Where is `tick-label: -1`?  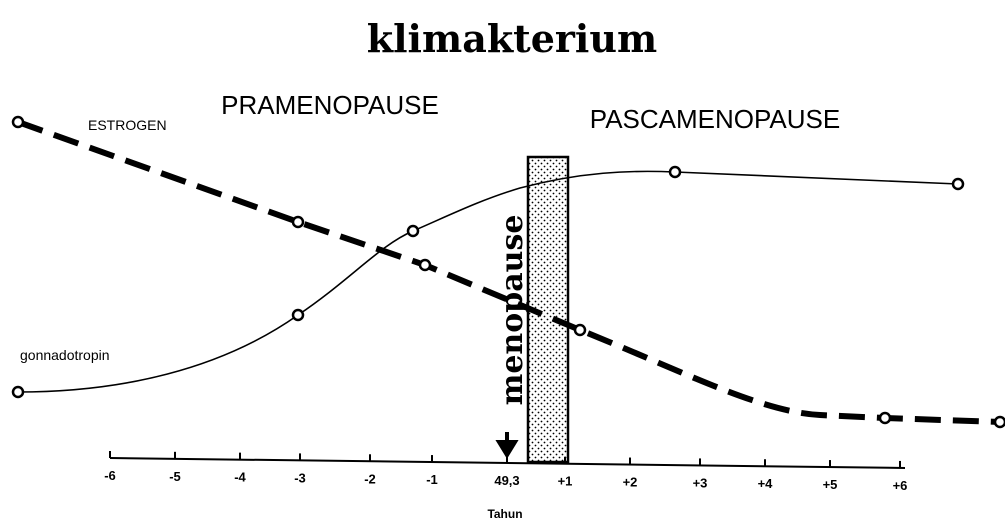
tick-label: -1 is located at coordinates (432, 479).